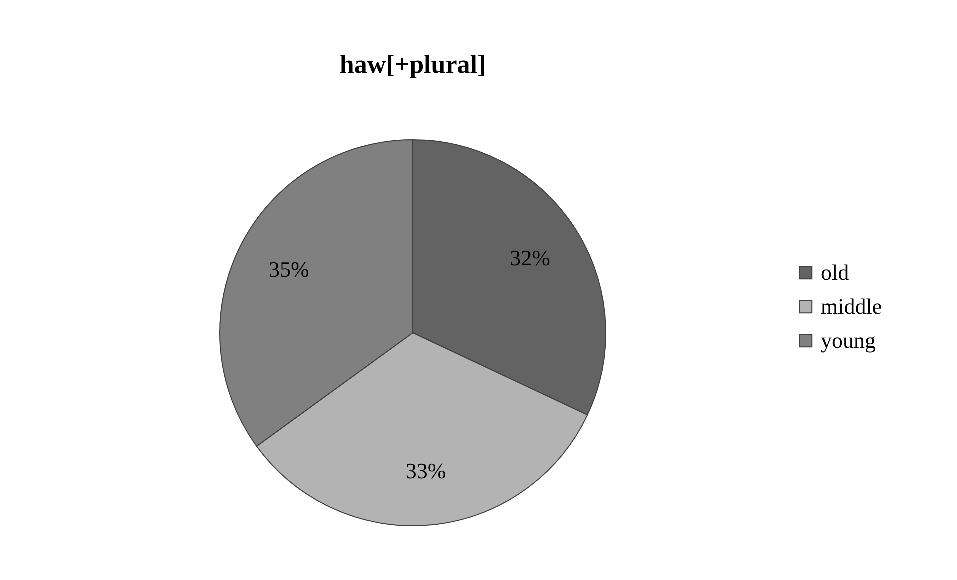 The image size is (957, 580). Describe the element at coordinates (426, 471) in the screenshot. I see `data-label: 33%` at that location.